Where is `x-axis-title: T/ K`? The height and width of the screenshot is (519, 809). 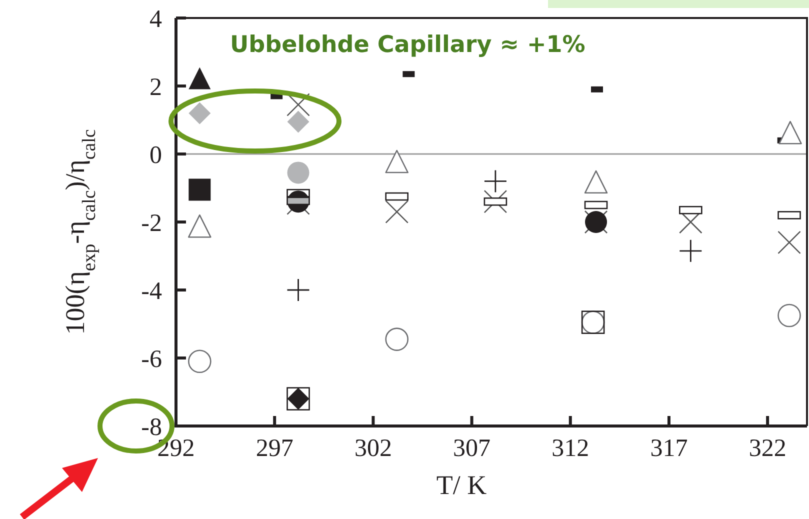 x-axis-title: T/ K is located at coordinates (462, 485).